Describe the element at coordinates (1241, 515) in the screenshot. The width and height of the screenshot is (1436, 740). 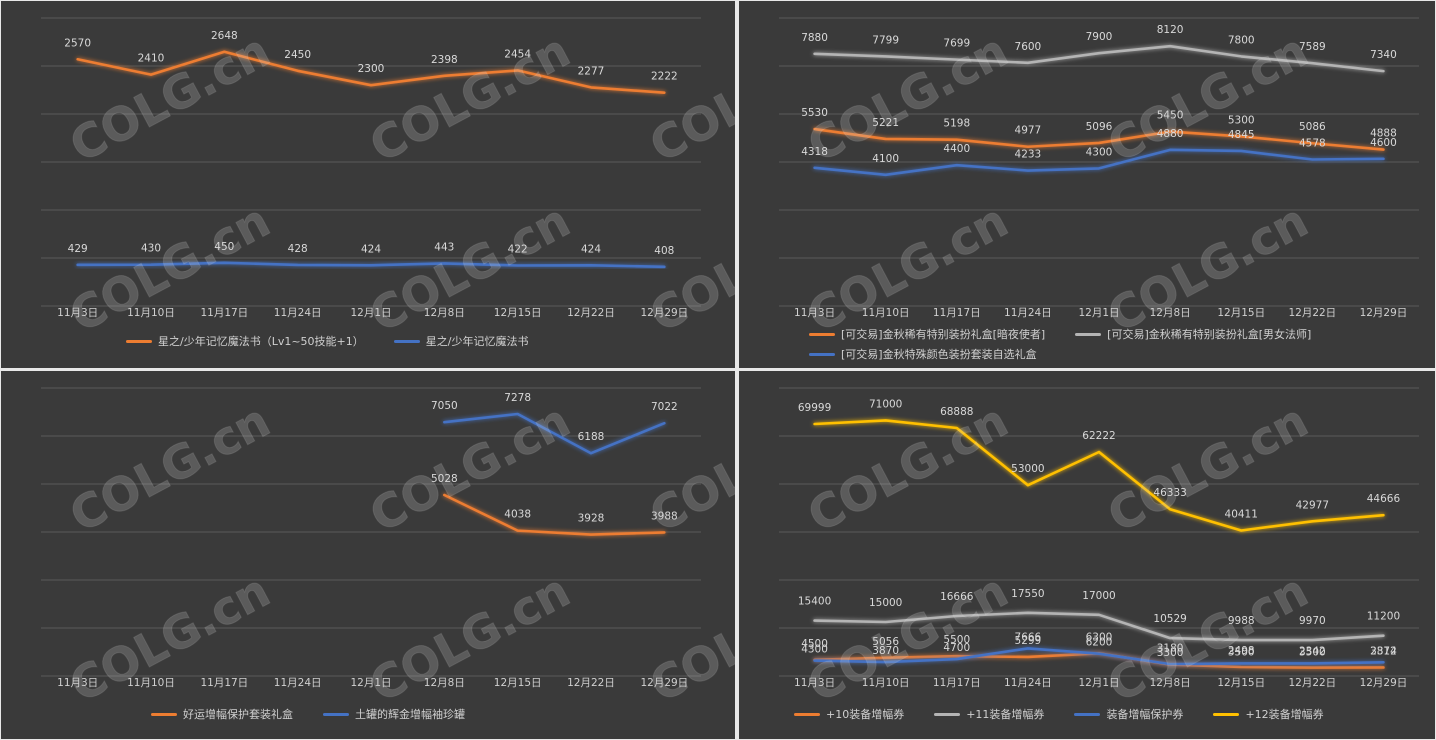
I see `data-label: 40411` at that location.